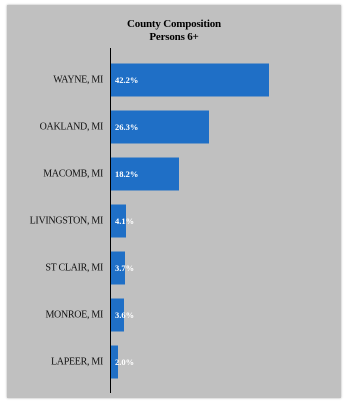  I want to click on category-label: LAPEER, MI, so click(76, 362).